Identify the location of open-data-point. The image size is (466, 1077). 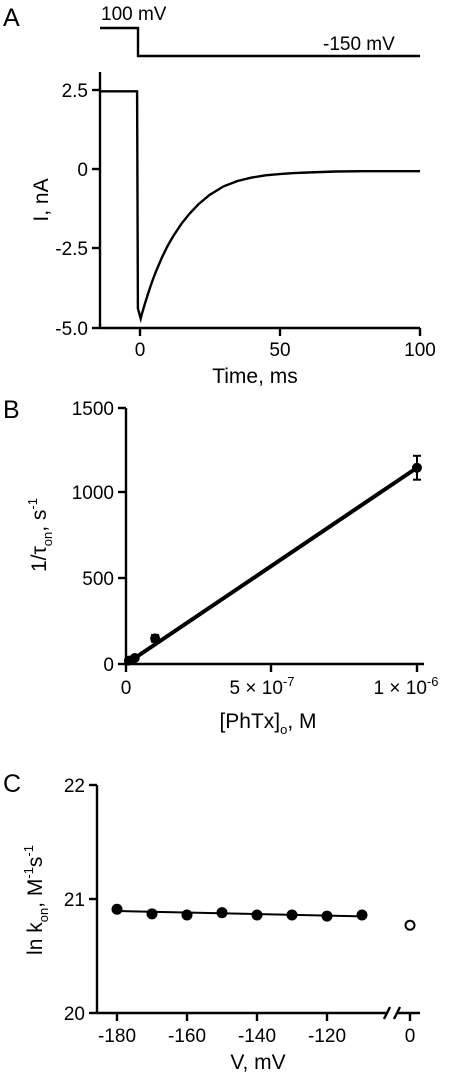
(410, 925).